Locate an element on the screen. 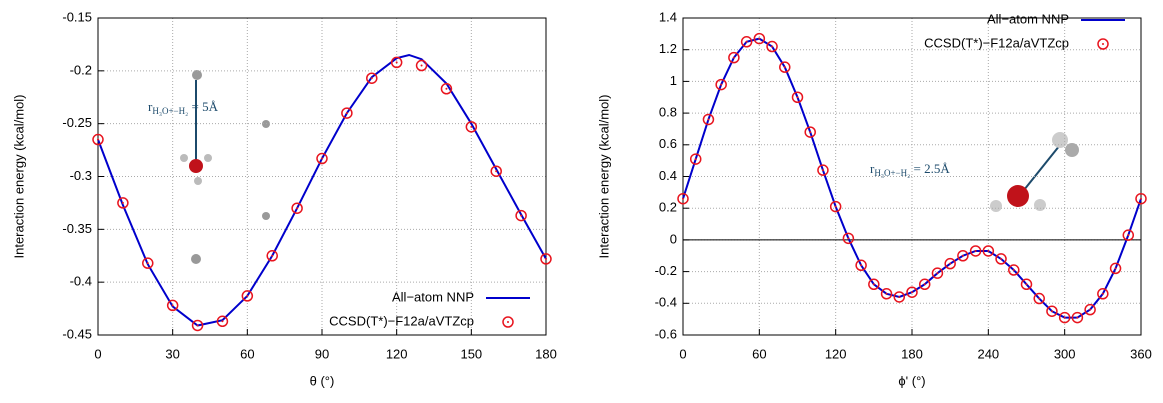 This screenshot has width=1163, height=403. y-tick-label: -0.6 is located at coordinates (666, 333).